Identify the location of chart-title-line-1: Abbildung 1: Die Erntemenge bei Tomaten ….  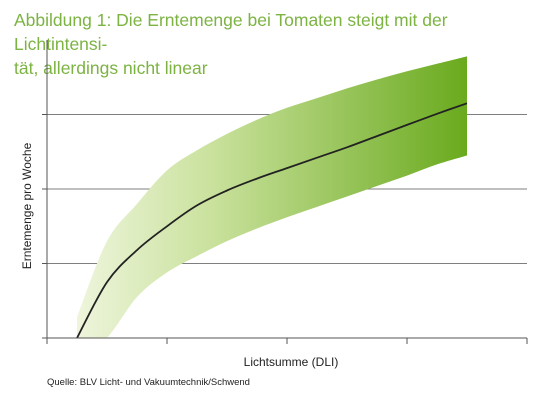
(231, 32).